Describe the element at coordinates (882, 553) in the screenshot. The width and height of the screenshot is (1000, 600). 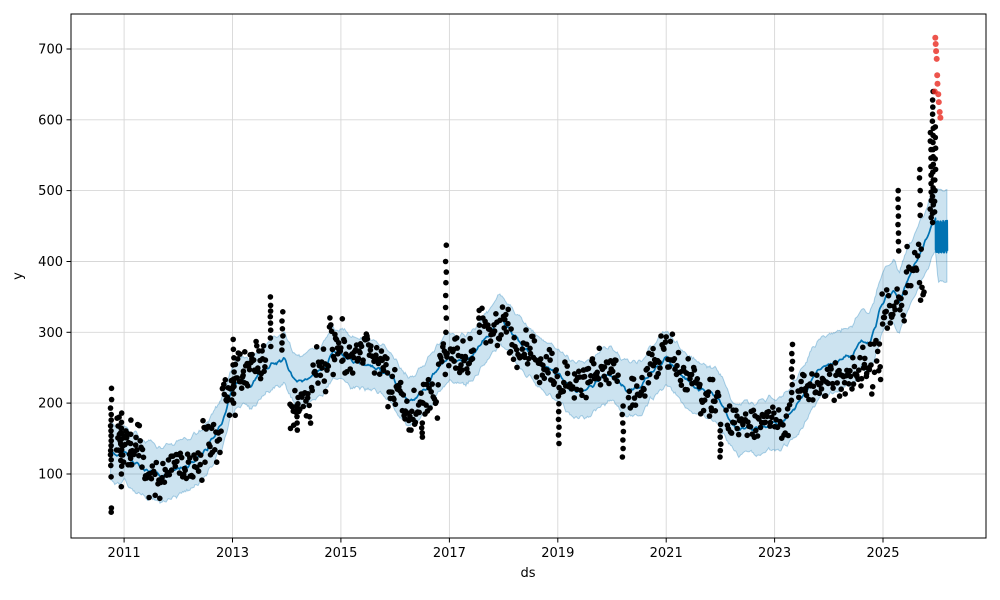
I see `x-tick-label: 2025` at that location.